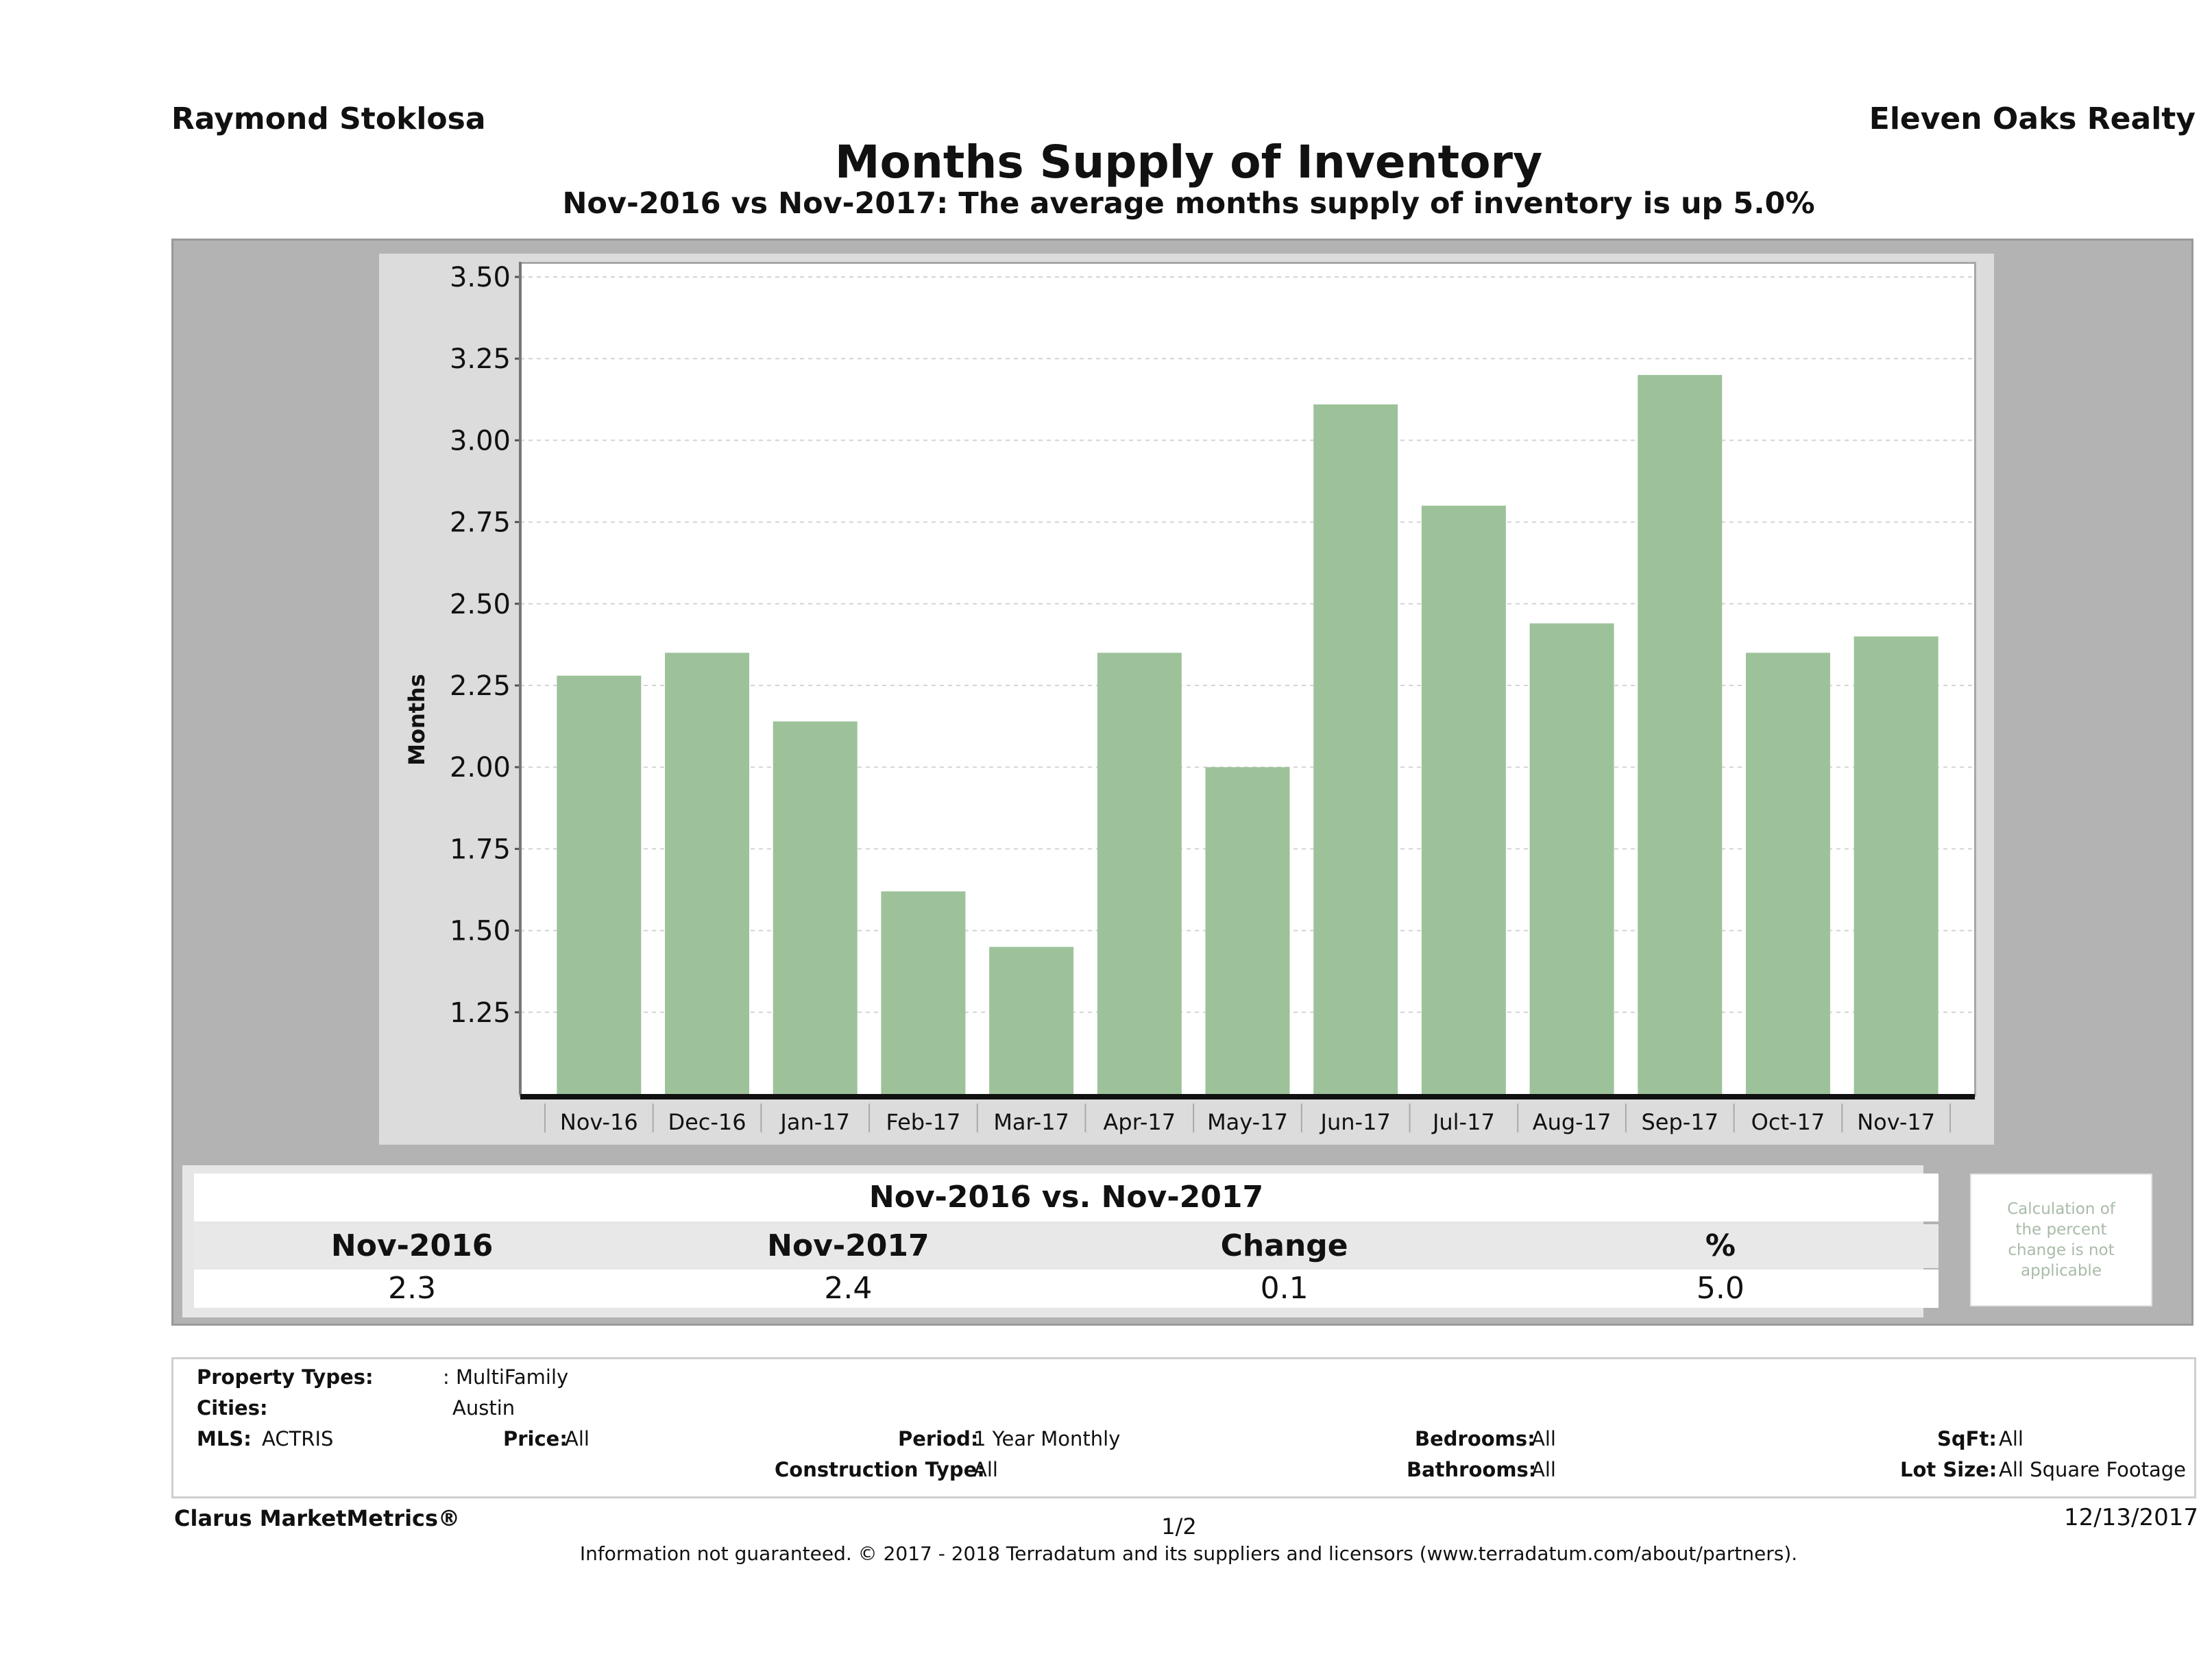  I want to click on period-value: 1 Year Monthly, so click(1047, 1438).